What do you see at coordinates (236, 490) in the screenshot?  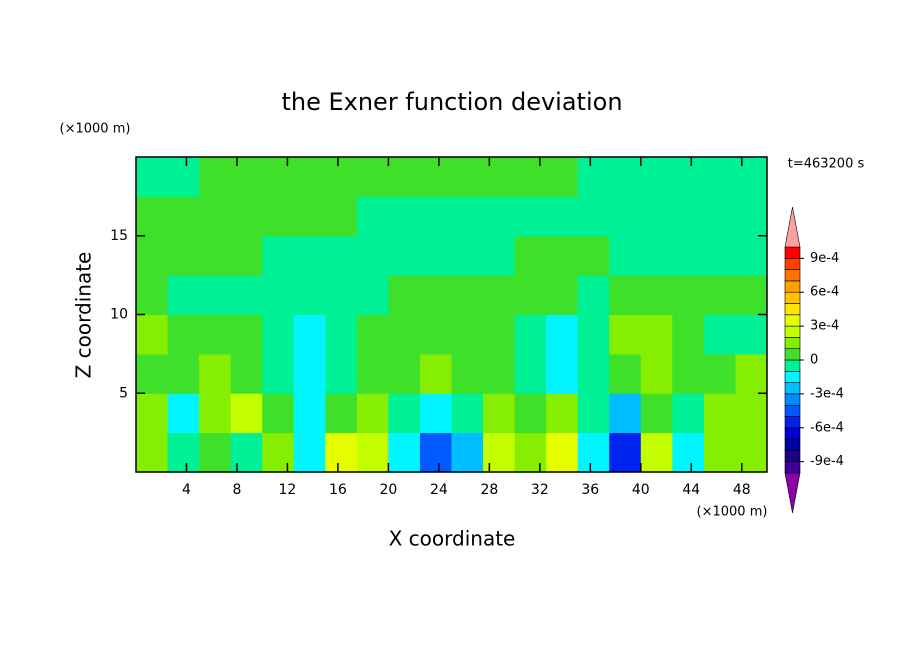 I see `x-tick-label: 8` at bounding box center [236, 490].